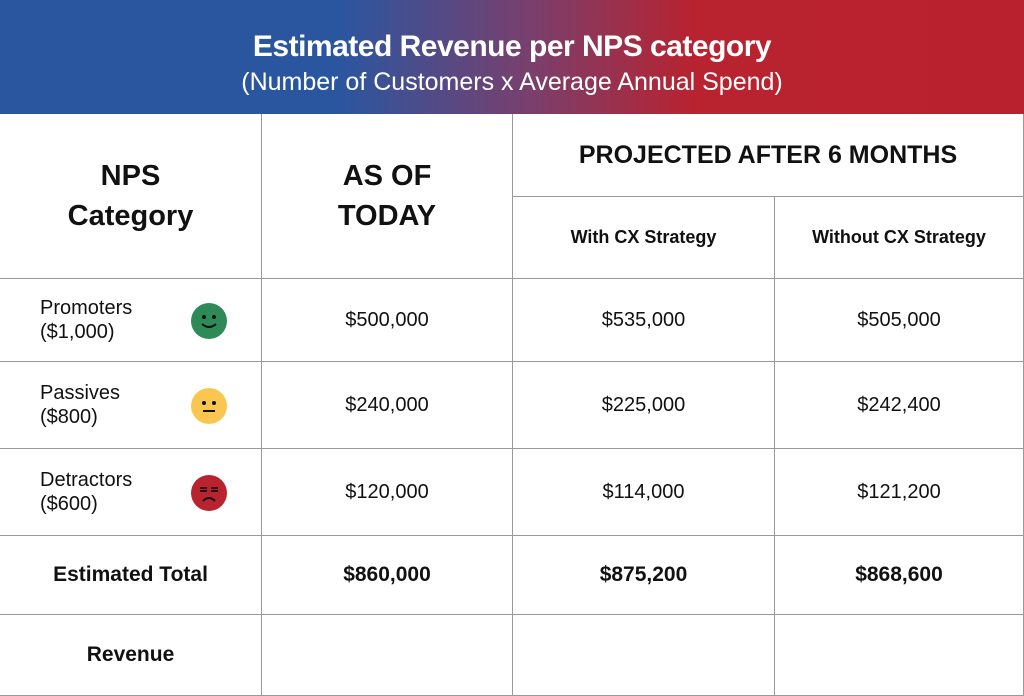 The image size is (1024, 696). What do you see at coordinates (69, 417) in the screenshot?
I see `category-spend: ($800)` at bounding box center [69, 417].